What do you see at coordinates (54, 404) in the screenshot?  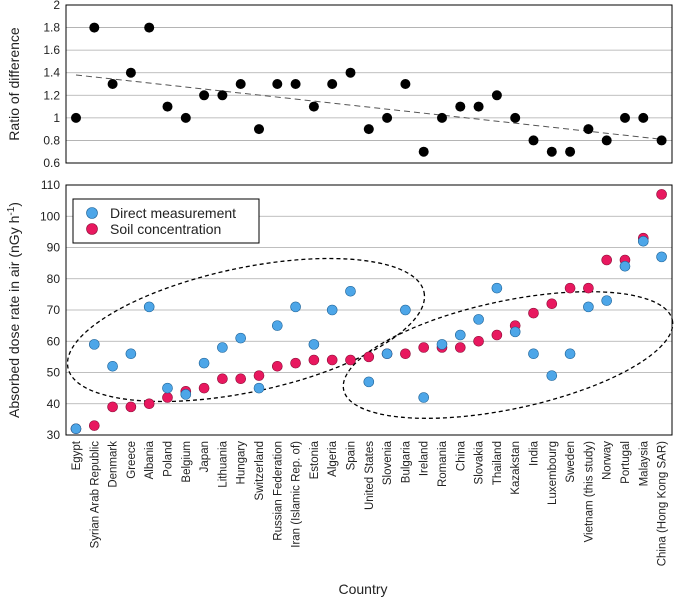 I see `bottom-y-tick-label: 40` at bounding box center [54, 404].